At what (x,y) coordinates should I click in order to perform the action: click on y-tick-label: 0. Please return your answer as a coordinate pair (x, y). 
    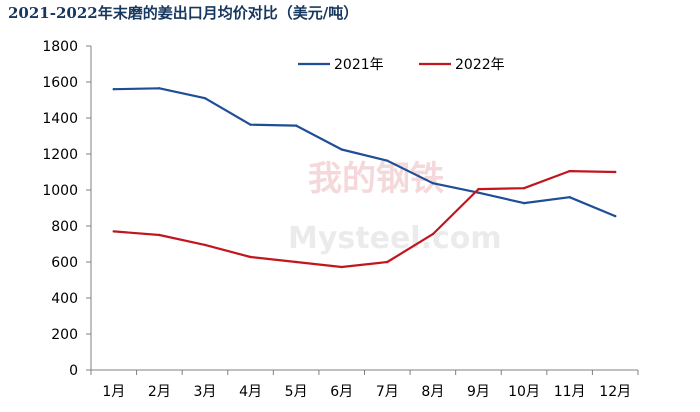
    Looking at the image, I should click on (73, 371).